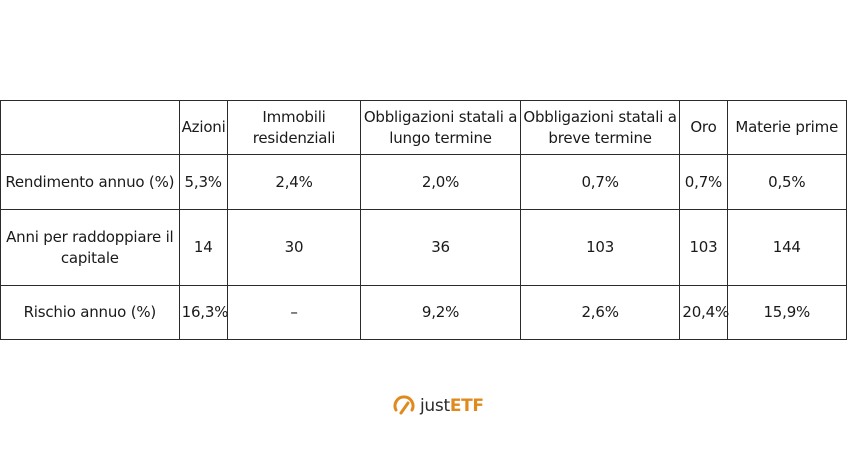  What do you see at coordinates (294, 247) in the screenshot?
I see `table-cell: 30` at bounding box center [294, 247].